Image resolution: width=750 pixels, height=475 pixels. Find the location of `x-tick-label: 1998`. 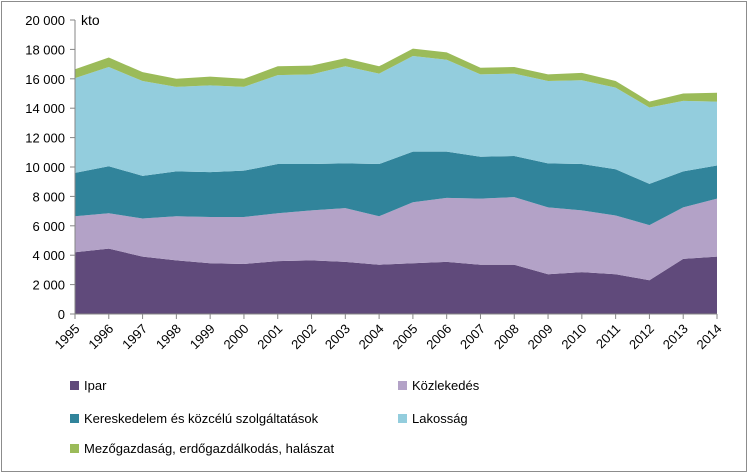

x-tick-label: 1998 is located at coordinates (168, 336).